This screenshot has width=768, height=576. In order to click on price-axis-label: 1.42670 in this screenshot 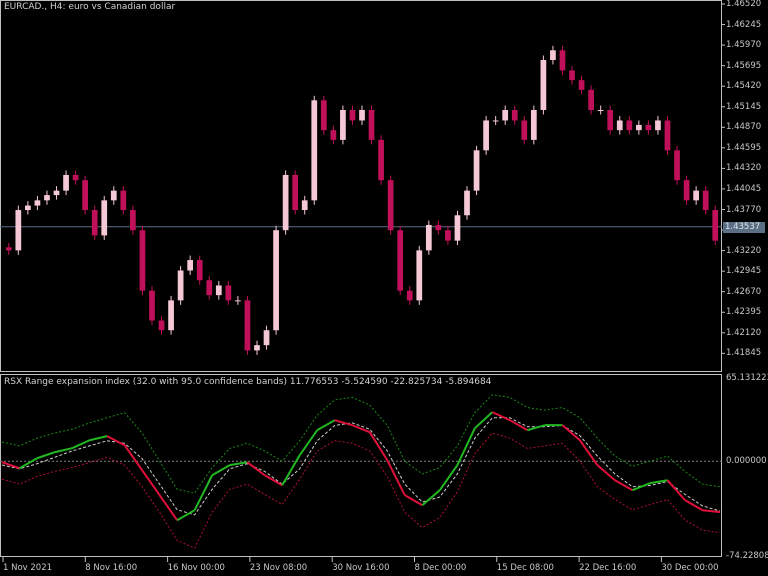, I will do `click(744, 291)`.